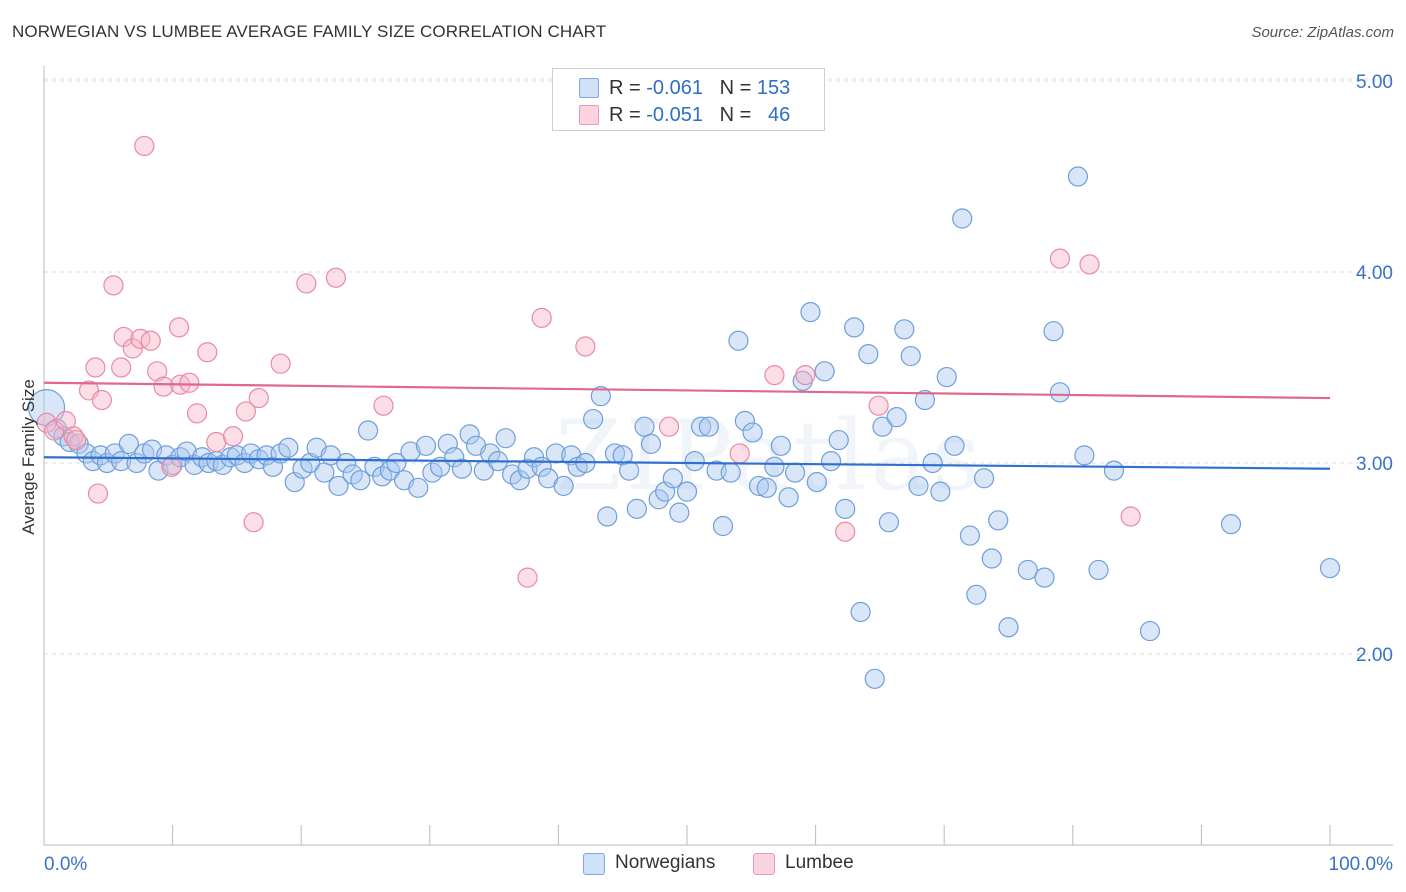 The height and width of the screenshot is (892, 1406). Describe the element at coordinates (594, 864) in the screenshot. I see `norwegians-legend-swatch` at that location.